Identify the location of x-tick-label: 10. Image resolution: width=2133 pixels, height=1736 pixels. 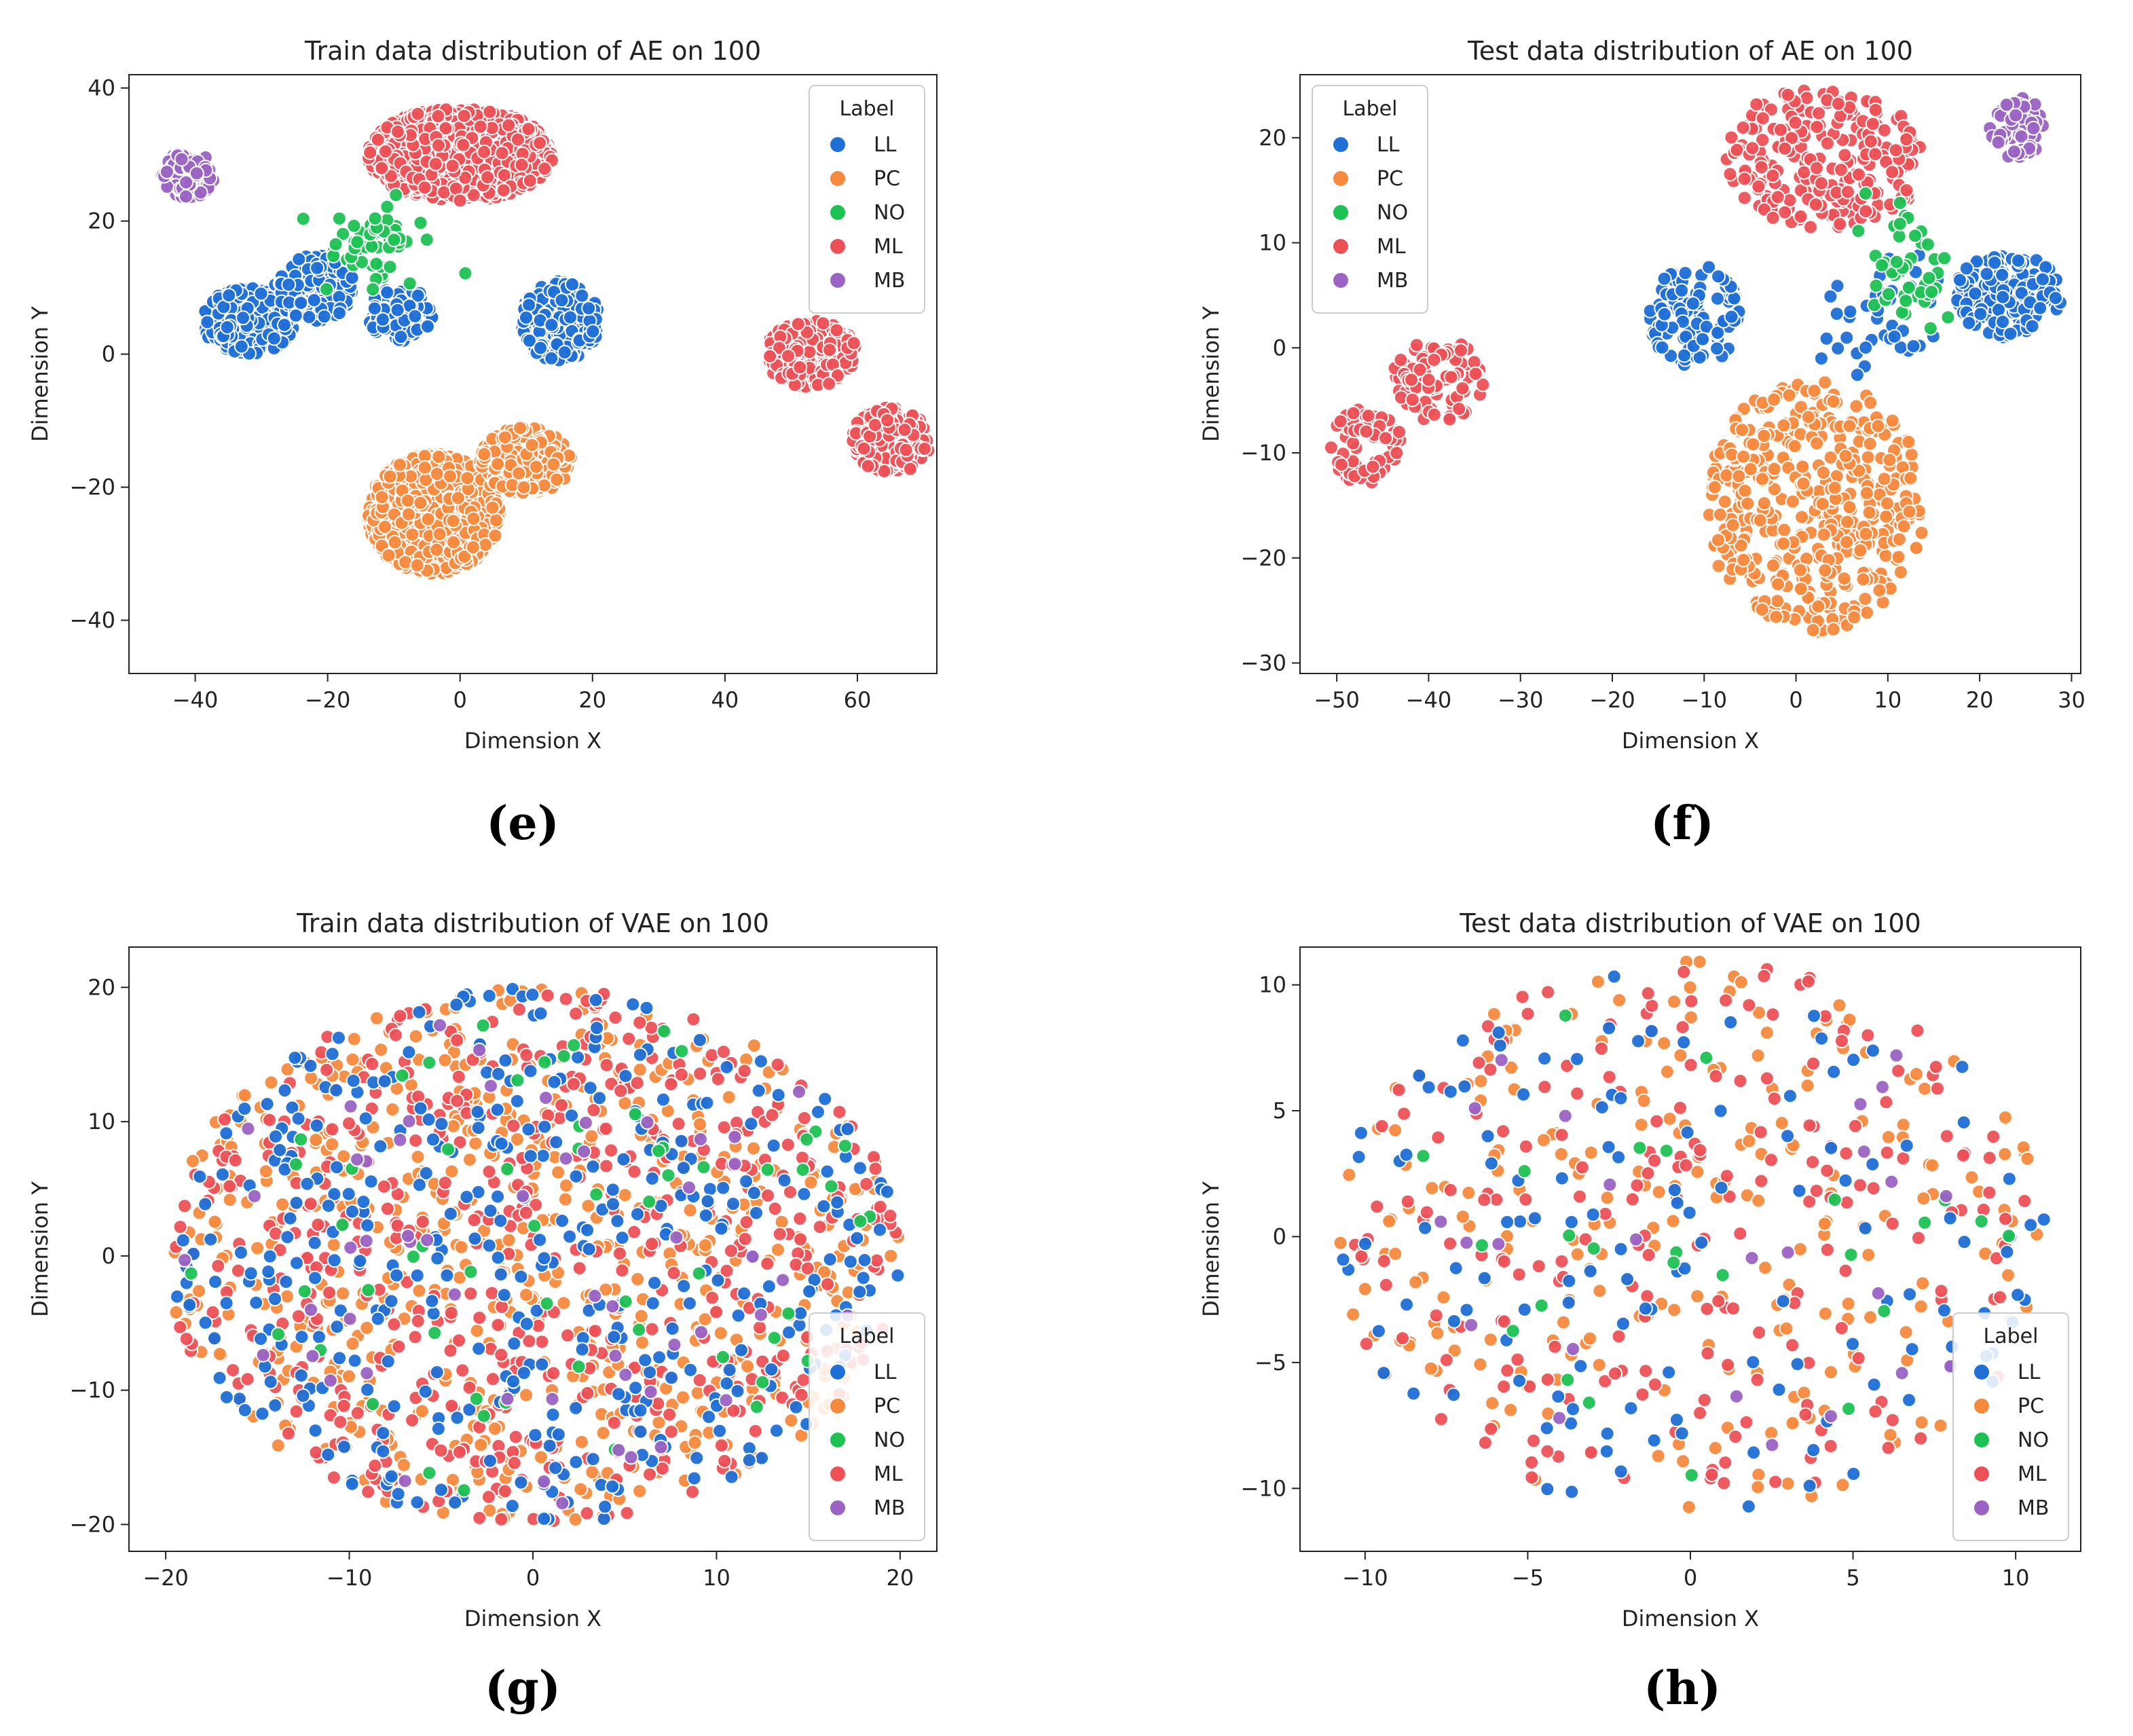
(1888, 700).